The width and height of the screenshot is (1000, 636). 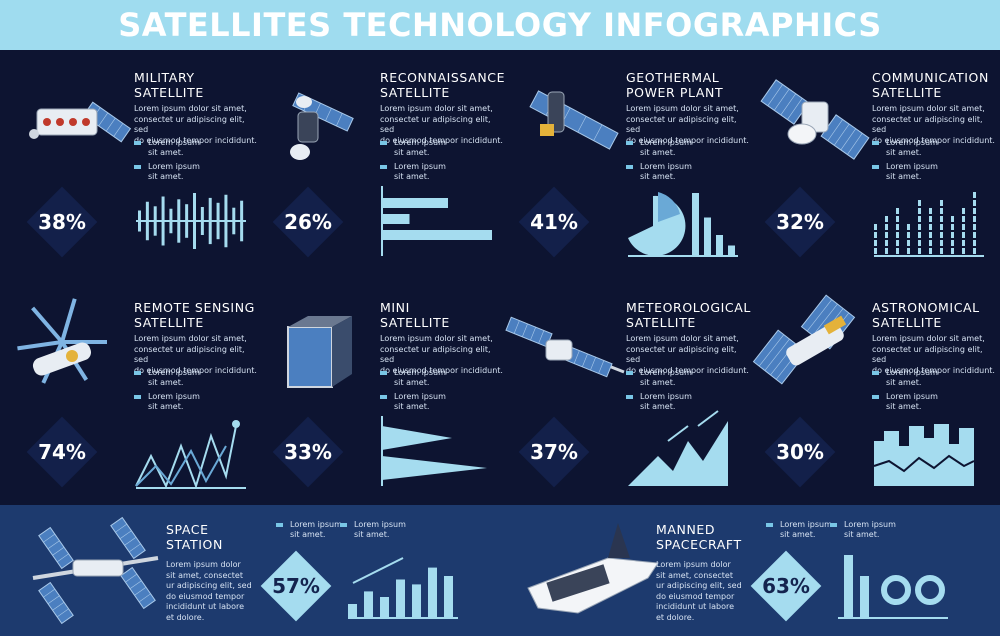 What do you see at coordinates (62, 452) in the screenshot?
I see `percent-badge: 74%` at bounding box center [62, 452].